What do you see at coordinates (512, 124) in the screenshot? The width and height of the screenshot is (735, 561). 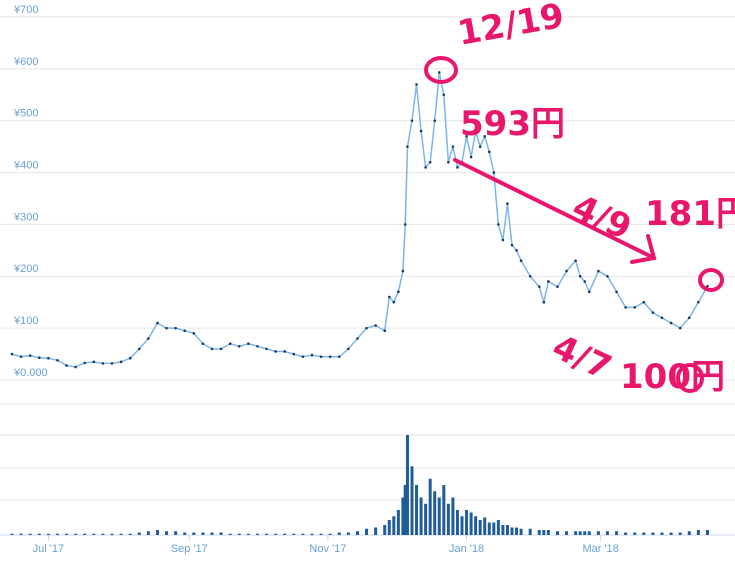 I see `annotation: 593円` at bounding box center [512, 124].